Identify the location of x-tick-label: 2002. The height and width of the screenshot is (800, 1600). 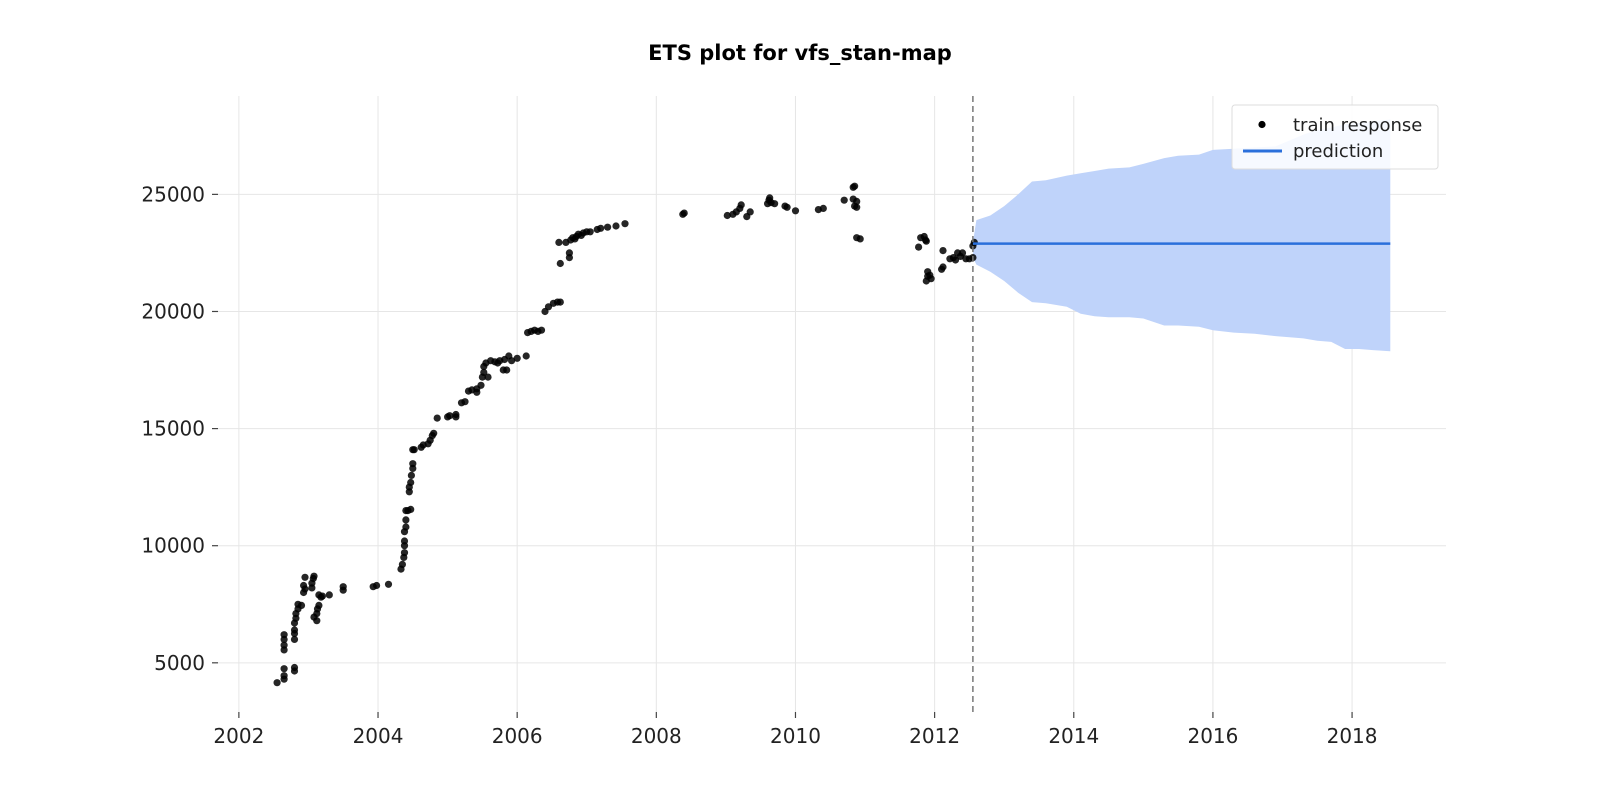
(238, 736).